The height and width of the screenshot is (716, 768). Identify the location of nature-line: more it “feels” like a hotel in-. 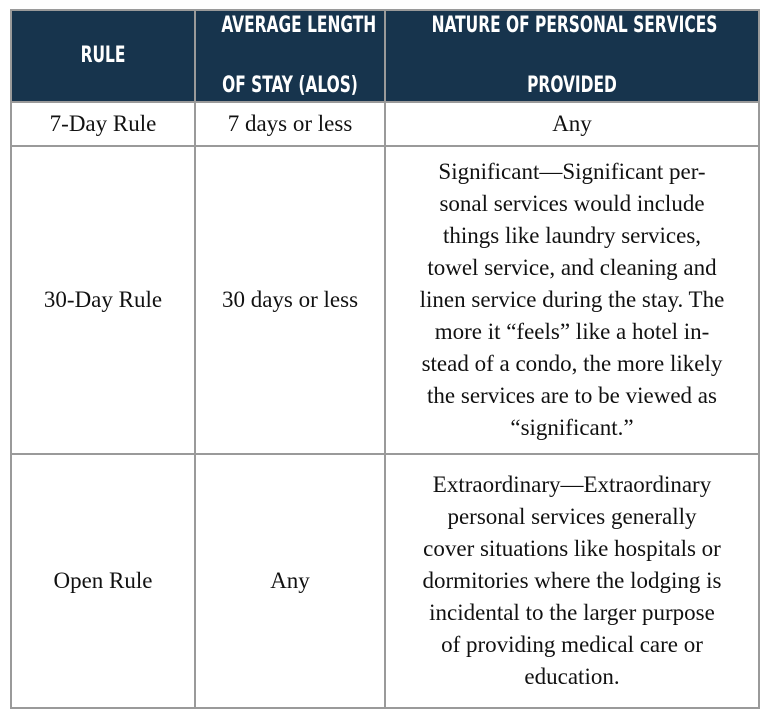
(572, 331).